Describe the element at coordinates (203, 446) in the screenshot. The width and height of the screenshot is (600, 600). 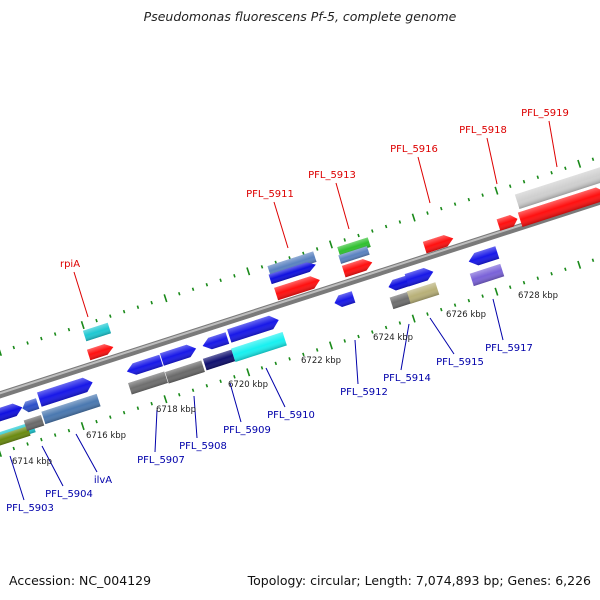
I see `gene-label: PFL_5908` at that location.